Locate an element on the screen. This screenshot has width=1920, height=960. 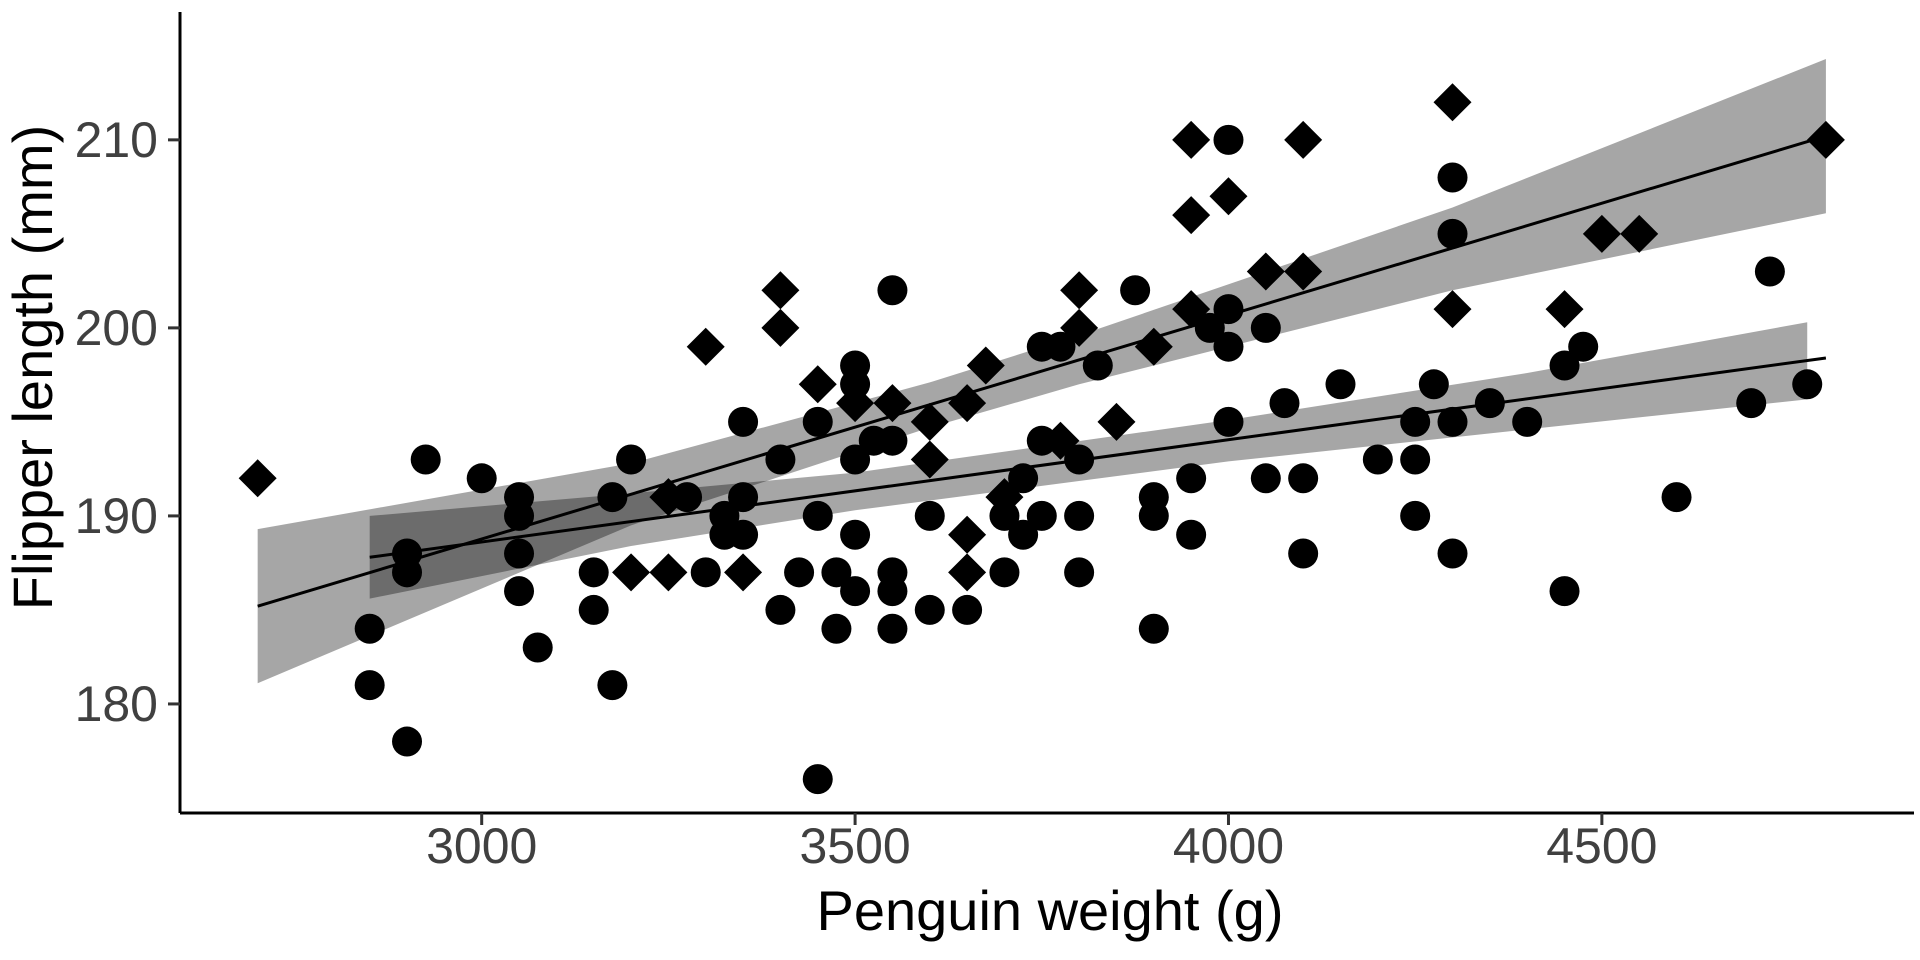
y-tick-label: 210 is located at coordinates (116, 140).